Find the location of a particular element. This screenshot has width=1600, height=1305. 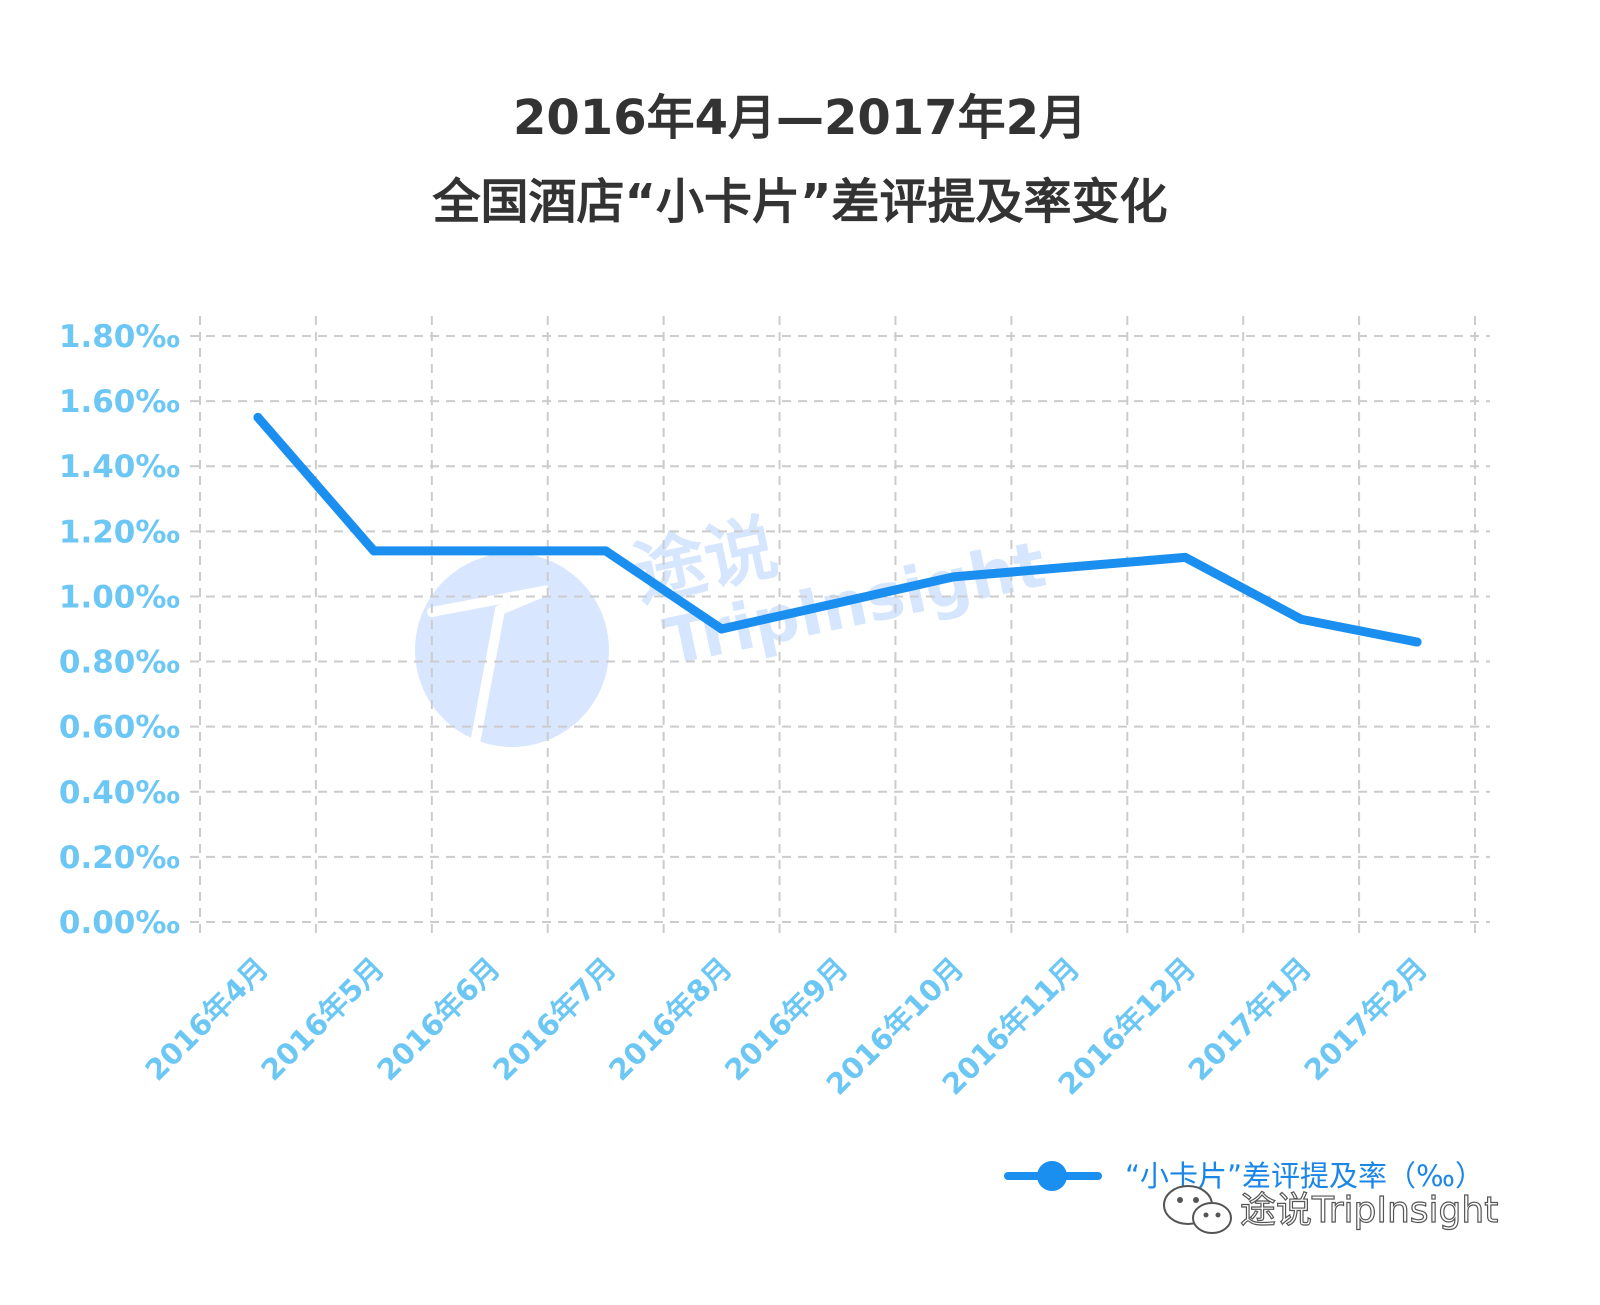

y-tick-label: 1.60‰ is located at coordinates (119, 402).